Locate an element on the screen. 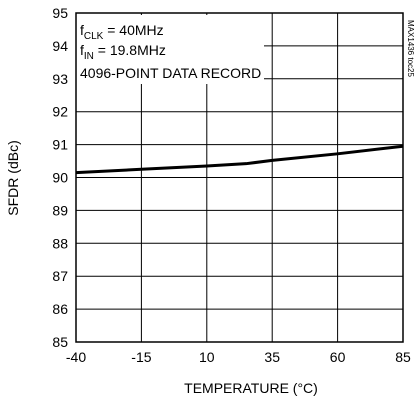  annotation-line-2-main: f is located at coordinates (82, 50).